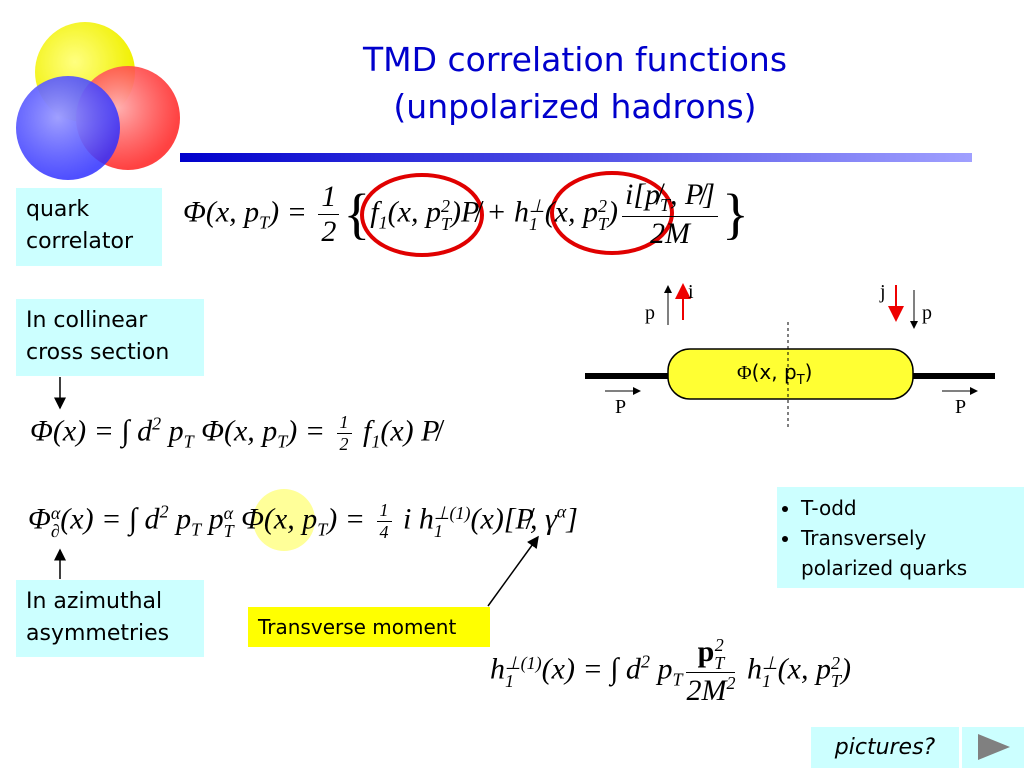 This screenshot has width=1024, height=768. Describe the element at coordinates (363, 431) in the screenshot. I see `math-text: f` at that location.